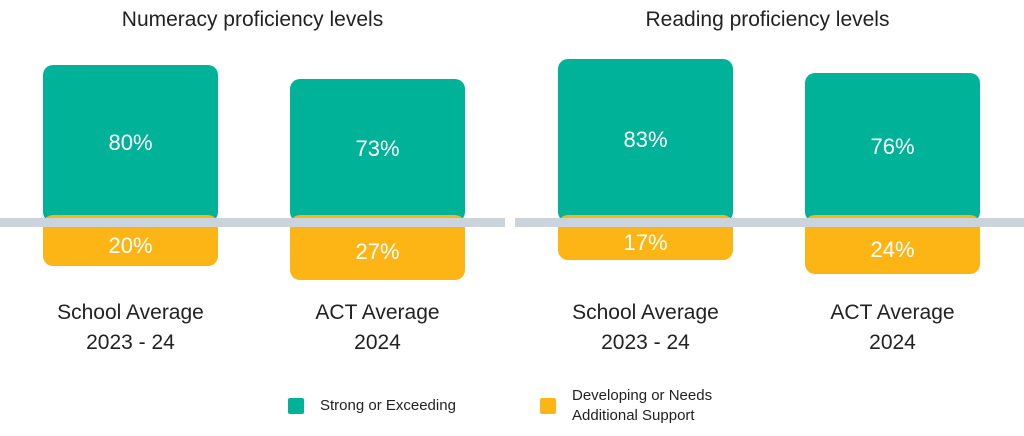 The image size is (1024, 436). Describe the element at coordinates (130, 245) in the screenshot. I see `value-label: 20%` at that location.